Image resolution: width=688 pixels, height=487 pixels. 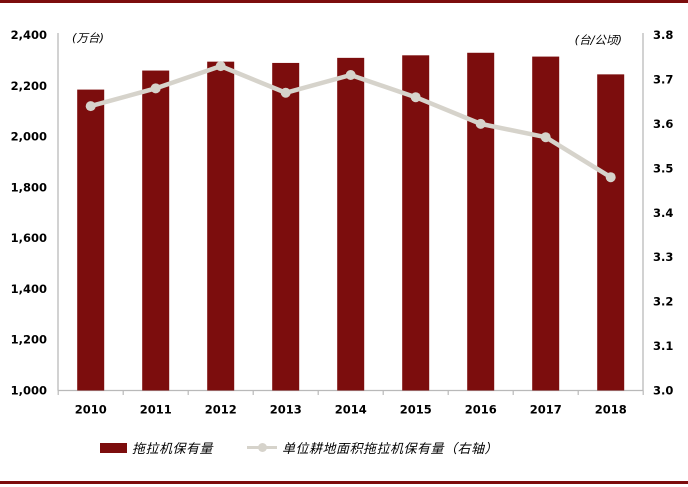 What do you see at coordinates (663, 79) in the screenshot?
I see `right-axis-tick-label: 3.7` at bounding box center [663, 79].